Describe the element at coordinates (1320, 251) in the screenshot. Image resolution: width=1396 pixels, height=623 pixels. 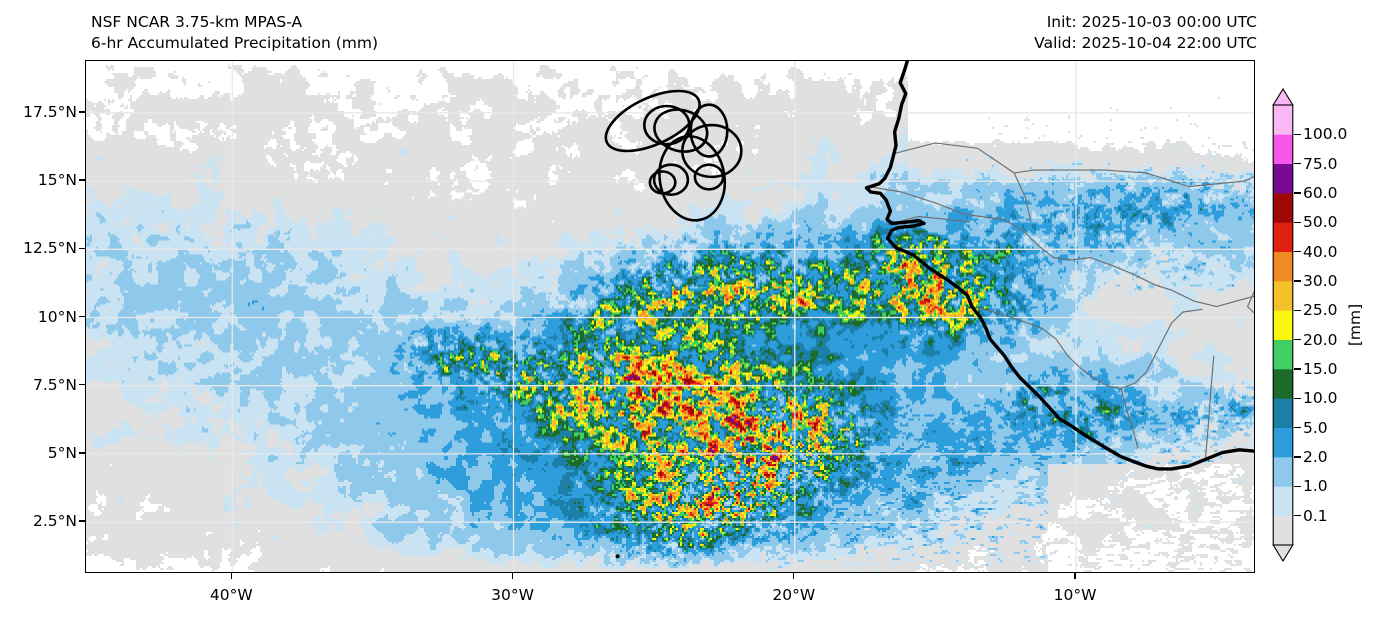
I see `colorbar-tick-label: 40.0` at that location.